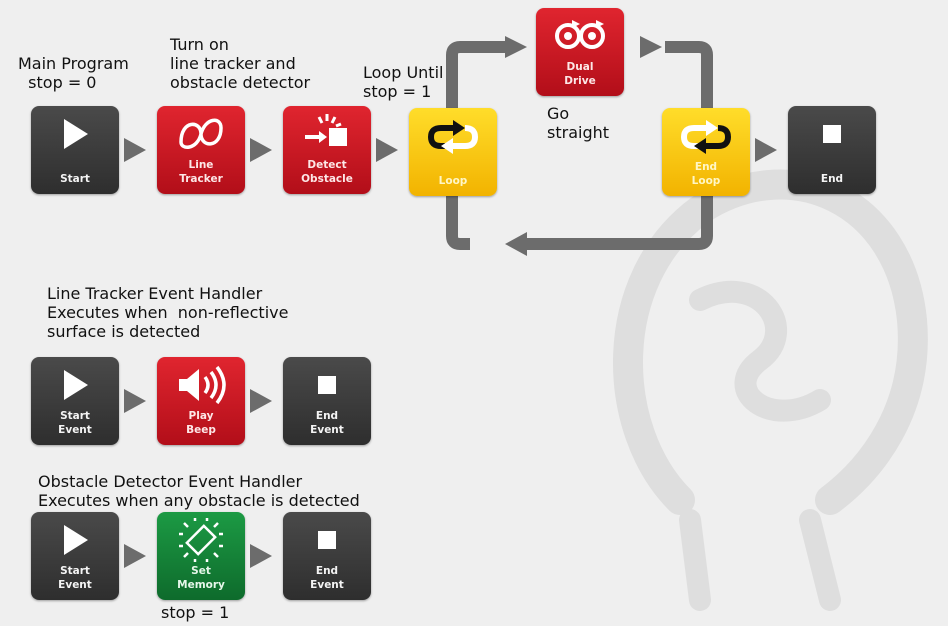 This screenshot has height=626, width=948. I want to click on block-label: Loop, so click(453, 181).